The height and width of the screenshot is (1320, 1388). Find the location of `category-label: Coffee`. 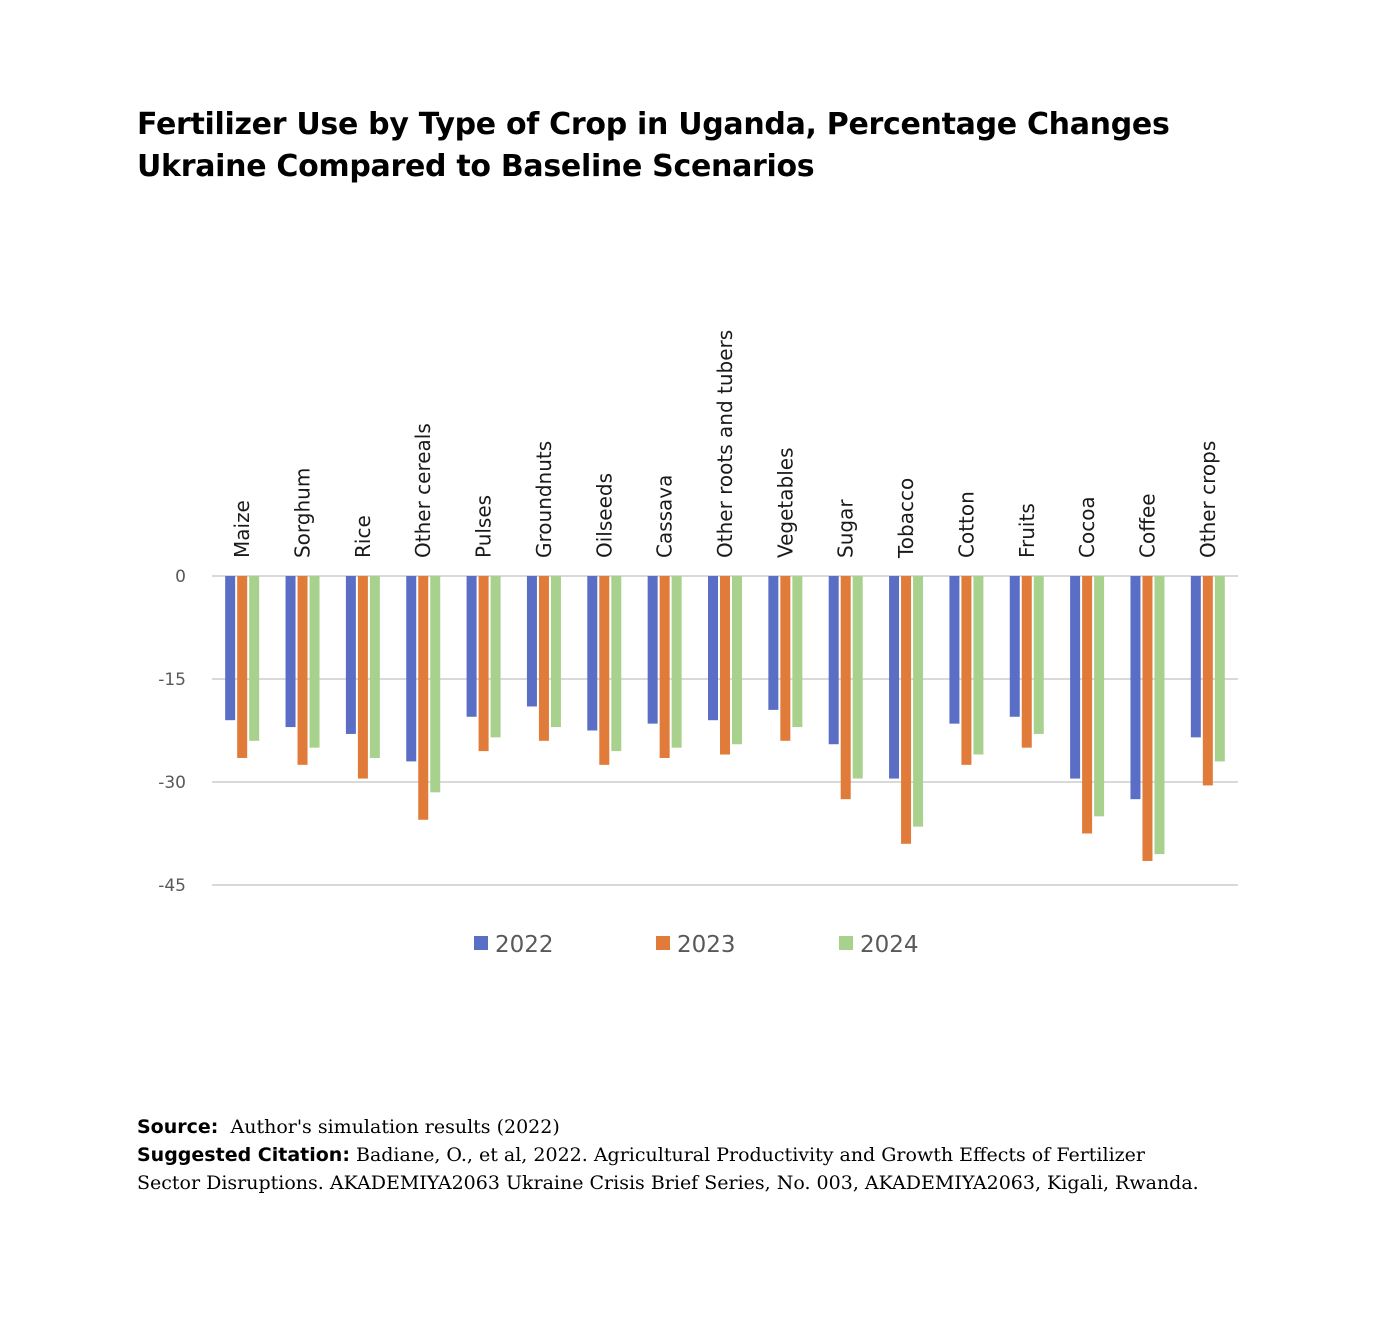

category-label: Coffee is located at coordinates (1147, 525).